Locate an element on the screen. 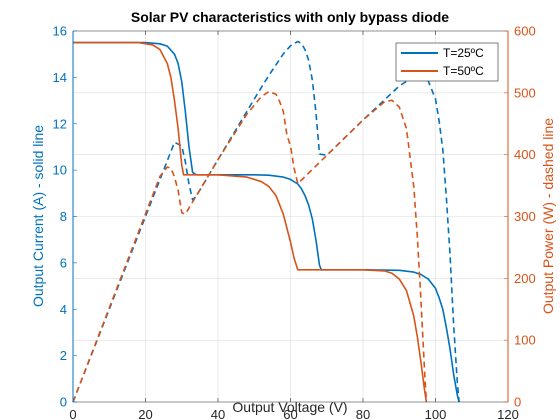  left-y-tick-label: 0 is located at coordinates (63, 402).